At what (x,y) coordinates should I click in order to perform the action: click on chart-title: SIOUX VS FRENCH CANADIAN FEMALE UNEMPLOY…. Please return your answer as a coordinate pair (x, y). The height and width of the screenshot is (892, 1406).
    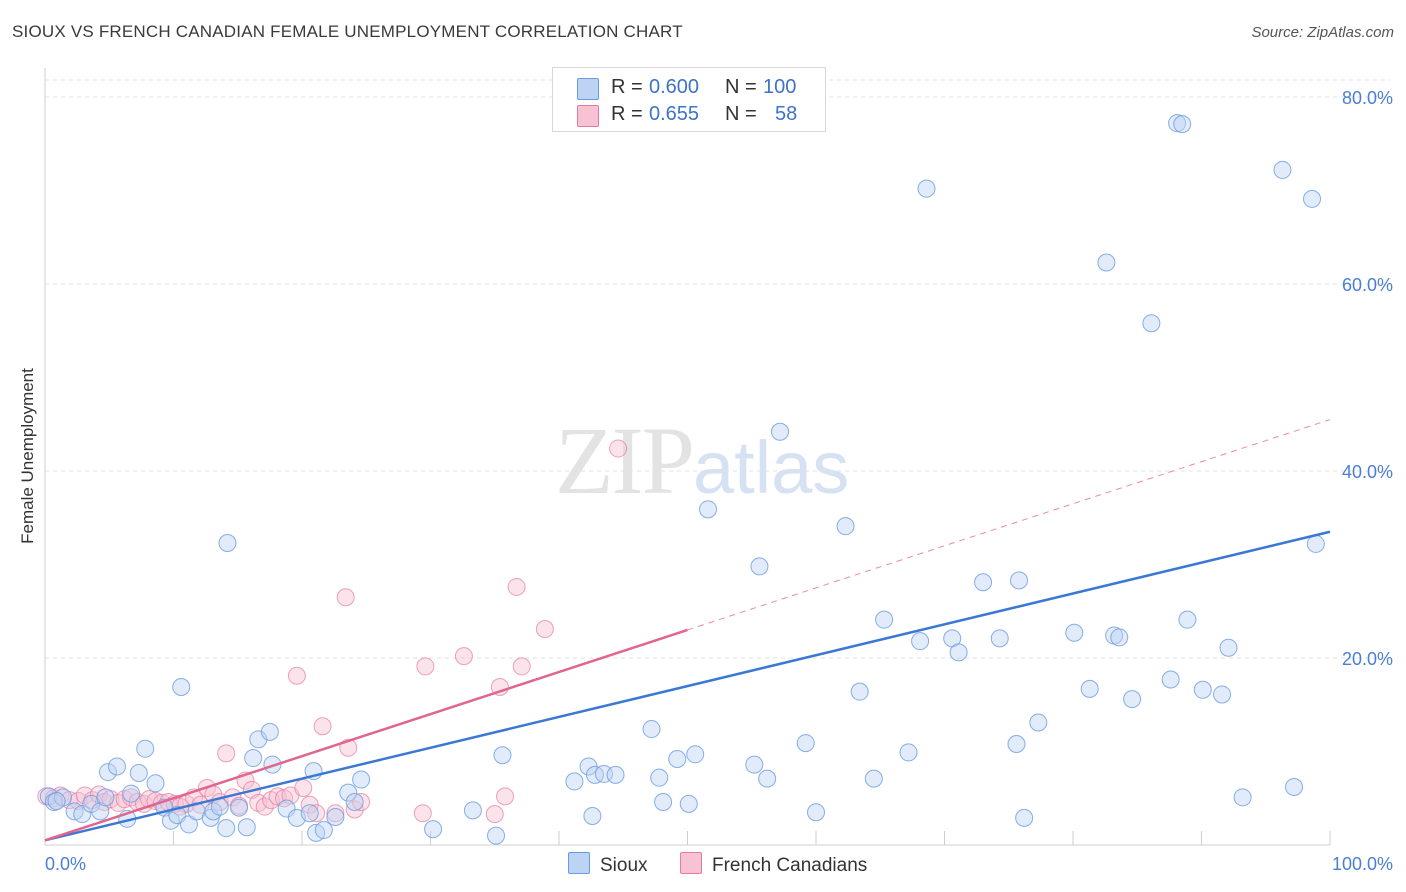
    Looking at the image, I should click on (347, 31).